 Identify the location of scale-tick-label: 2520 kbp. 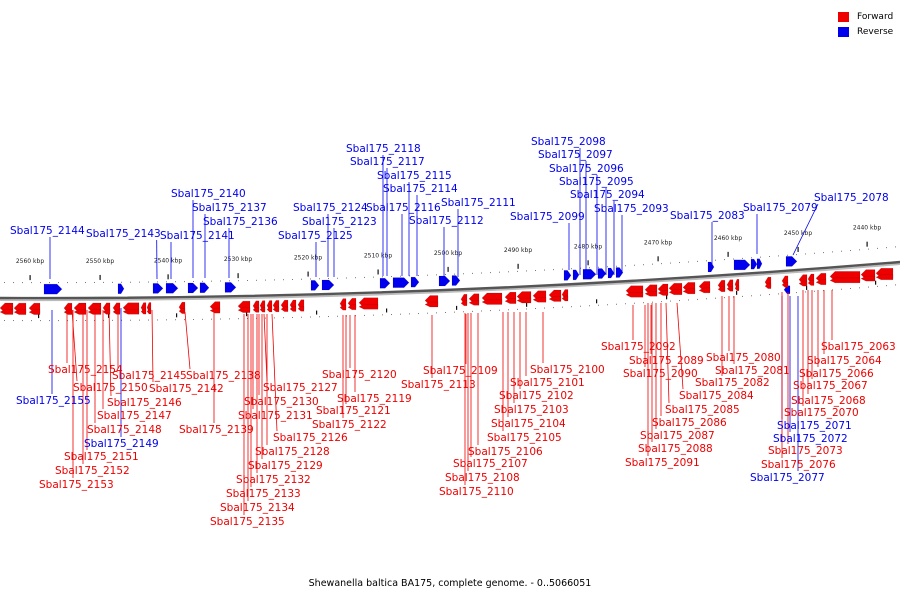
(308, 258).